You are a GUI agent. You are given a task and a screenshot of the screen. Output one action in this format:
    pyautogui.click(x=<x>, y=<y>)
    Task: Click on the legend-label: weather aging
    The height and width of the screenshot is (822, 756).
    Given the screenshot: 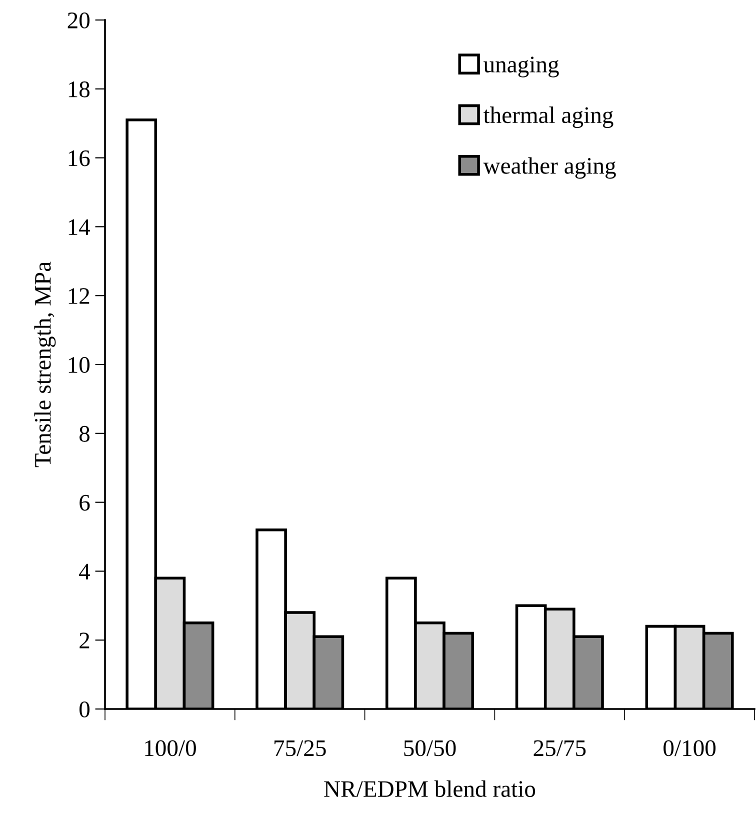 What is the action you would take?
    pyautogui.click(x=549, y=168)
    